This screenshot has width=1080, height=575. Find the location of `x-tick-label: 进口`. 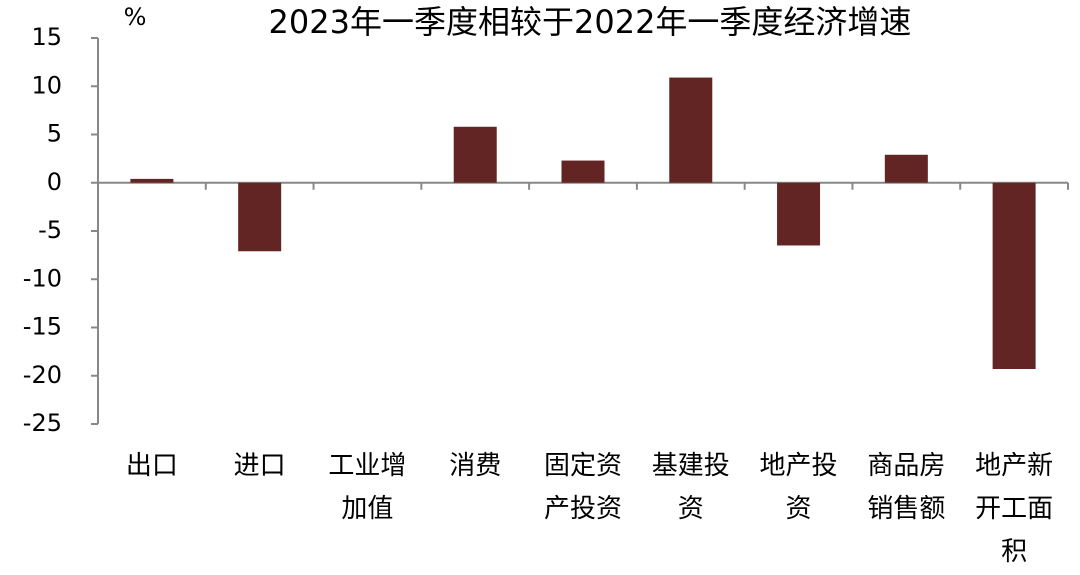

x-tick-label: 进口 is located at coordinates (260, 466).